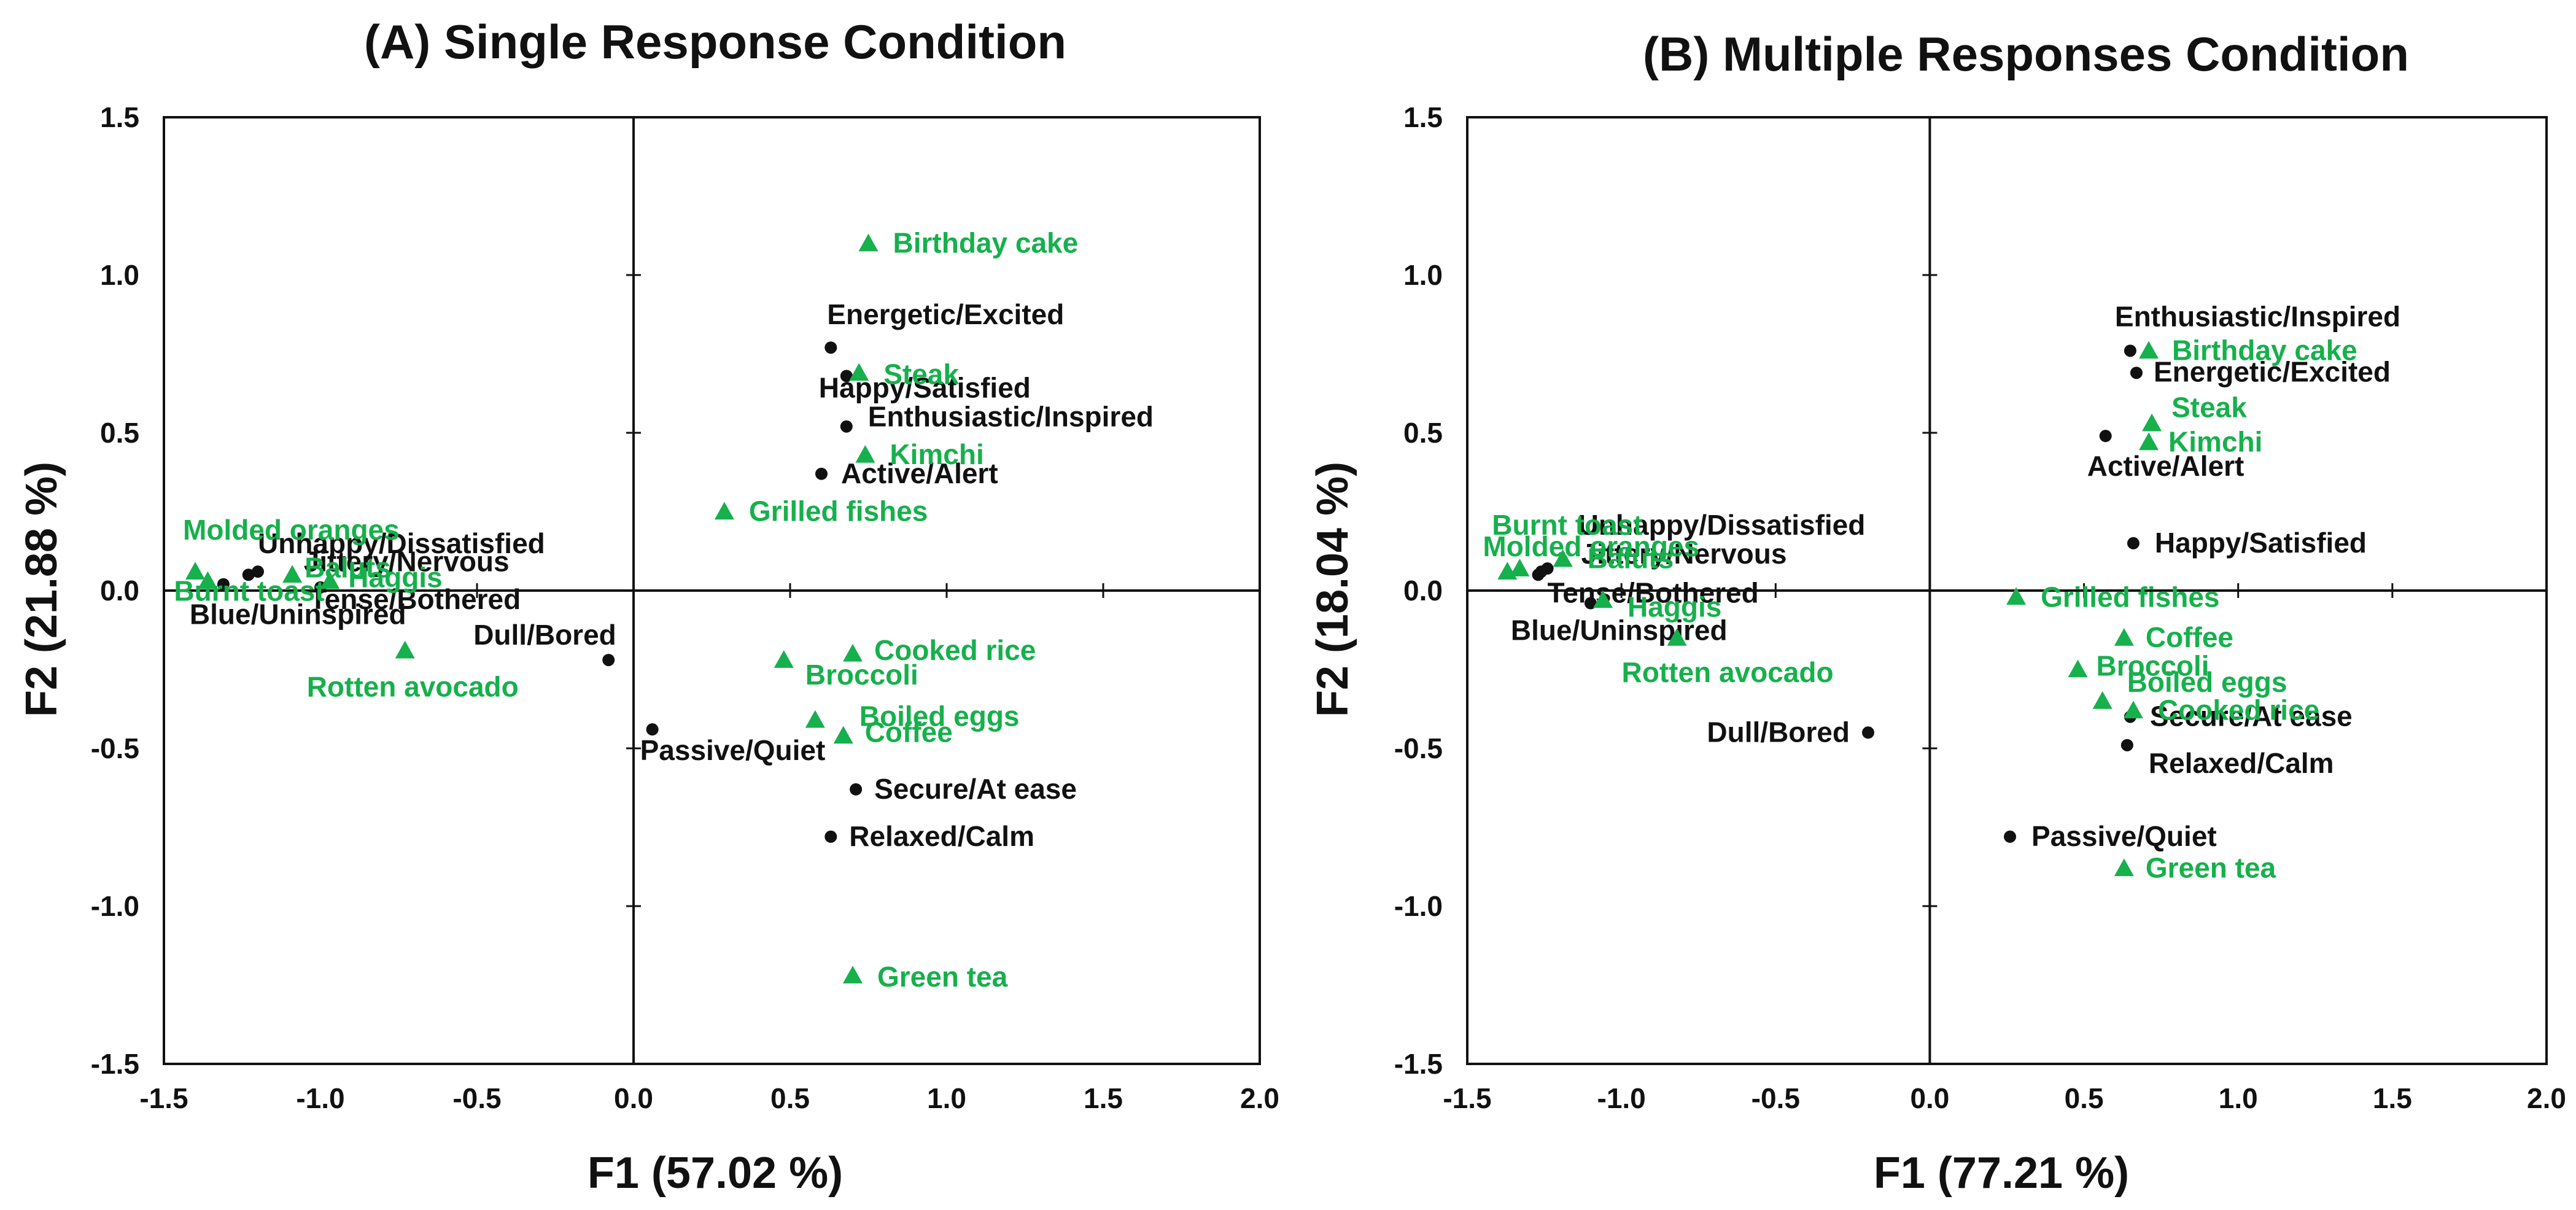 This screenshot has width=2576, height=1210. What do you see at coordinates (861, 675) in the screenshot?
I see `panel-a-label-broccoli: Broccoli` at bounding box center [861, 675].